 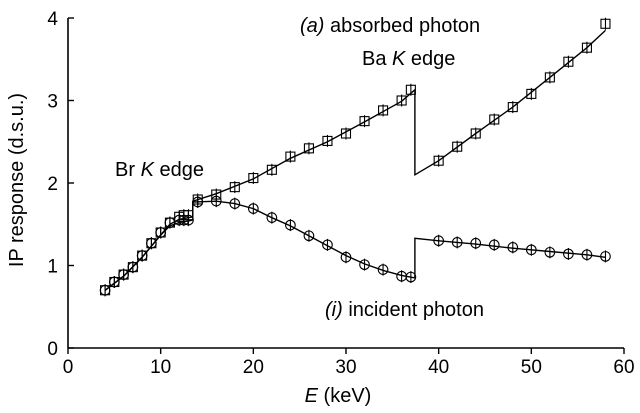 I want to click on x-ticks: 0 10 20 30 40 50 60, so click(x=349, y=363).